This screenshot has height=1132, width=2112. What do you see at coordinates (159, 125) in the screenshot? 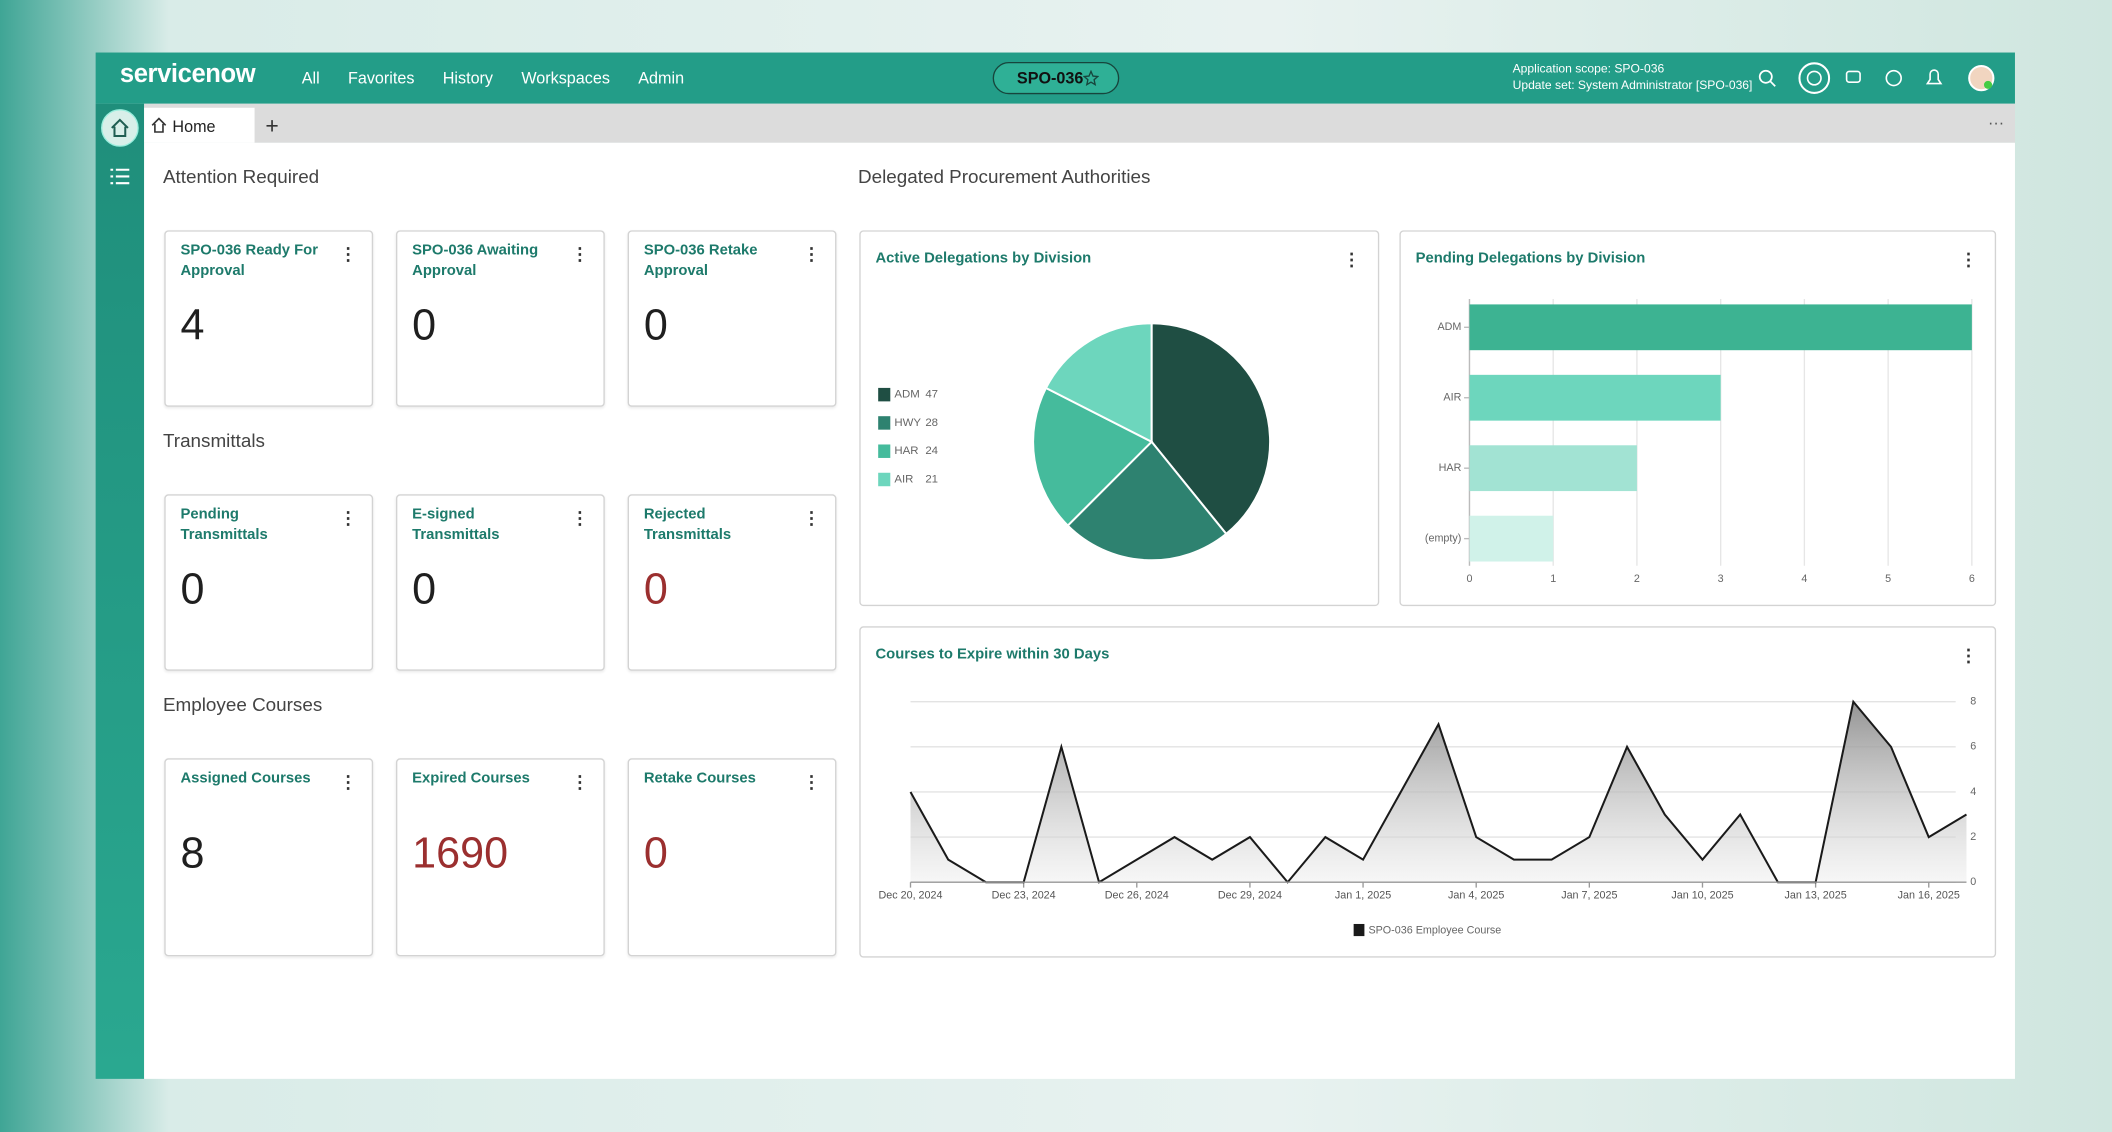
I see `tab-home-icon` at bounding box center [159, 125].